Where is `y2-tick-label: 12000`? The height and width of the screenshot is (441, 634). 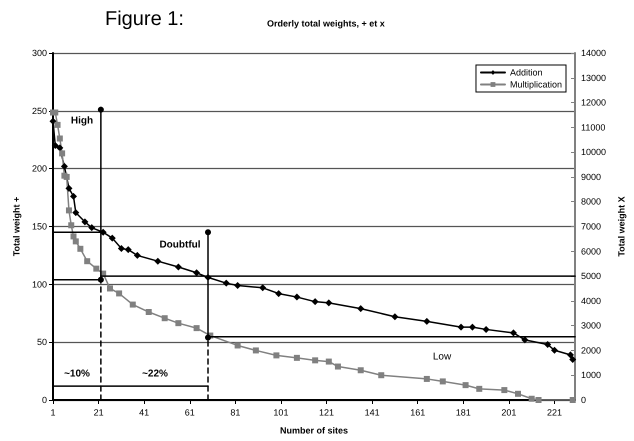 y2-tick-label: 12000 is located at coordinates (593, 103).